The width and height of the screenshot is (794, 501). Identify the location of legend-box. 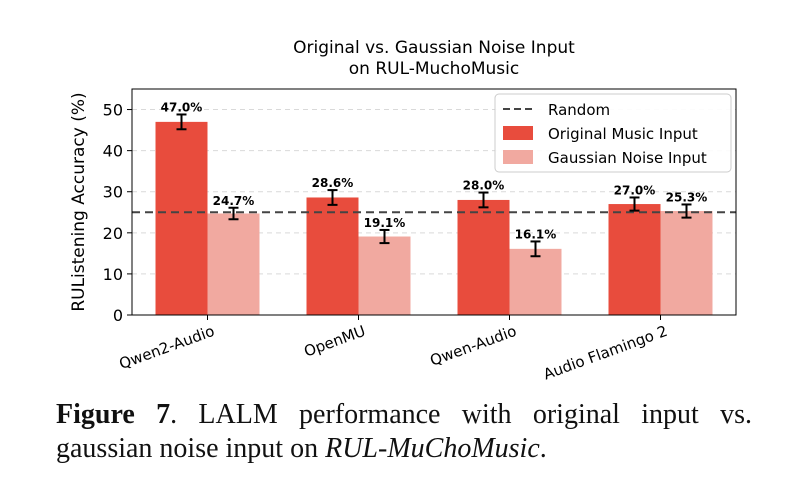
(613, 133).